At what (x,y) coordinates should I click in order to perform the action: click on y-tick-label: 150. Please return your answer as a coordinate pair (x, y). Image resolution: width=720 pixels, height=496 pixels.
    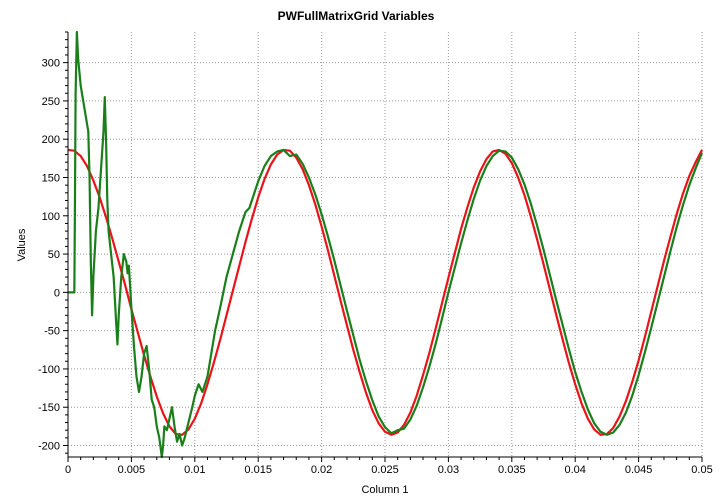
    Looking at the image, I should click on (51, 178).